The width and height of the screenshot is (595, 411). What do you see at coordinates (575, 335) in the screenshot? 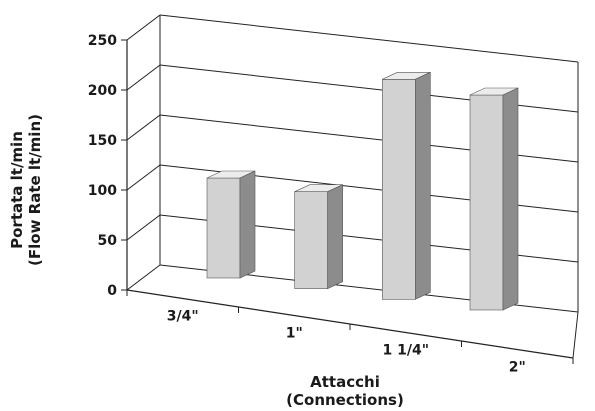
I see `floor-edge` at bounding box center [575, 335].